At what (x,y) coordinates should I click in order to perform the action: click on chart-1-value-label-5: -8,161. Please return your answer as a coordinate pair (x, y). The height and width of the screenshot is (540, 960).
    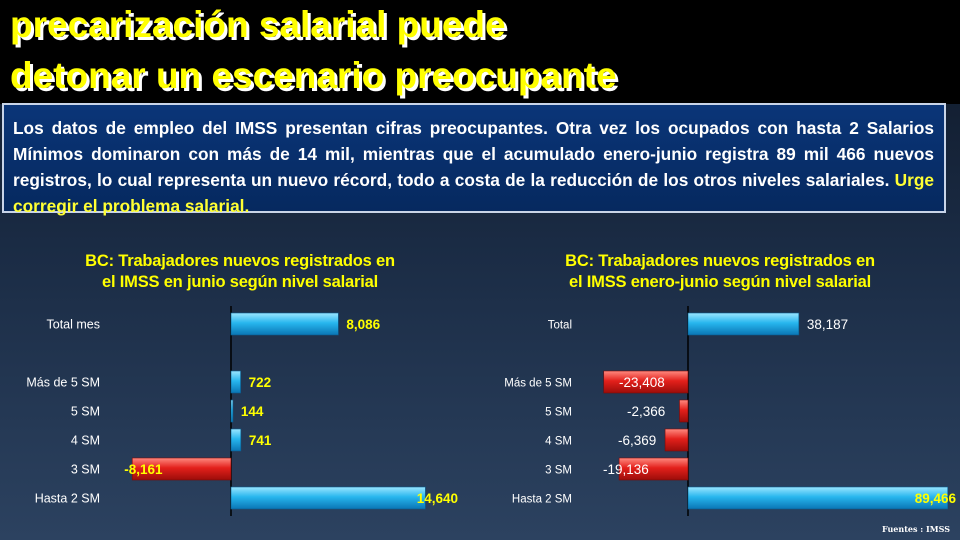
    Looking at the image, I should click on (143, 469).